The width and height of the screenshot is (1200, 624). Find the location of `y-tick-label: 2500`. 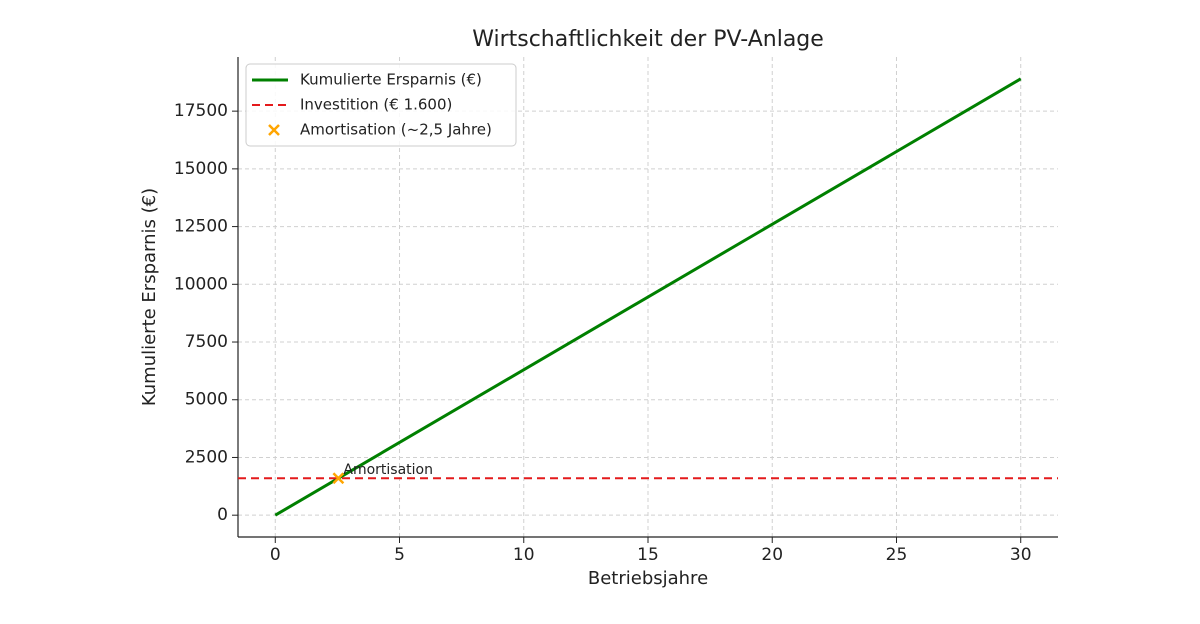

y-tick-label: 2500 is located at coordinates (206, 457).